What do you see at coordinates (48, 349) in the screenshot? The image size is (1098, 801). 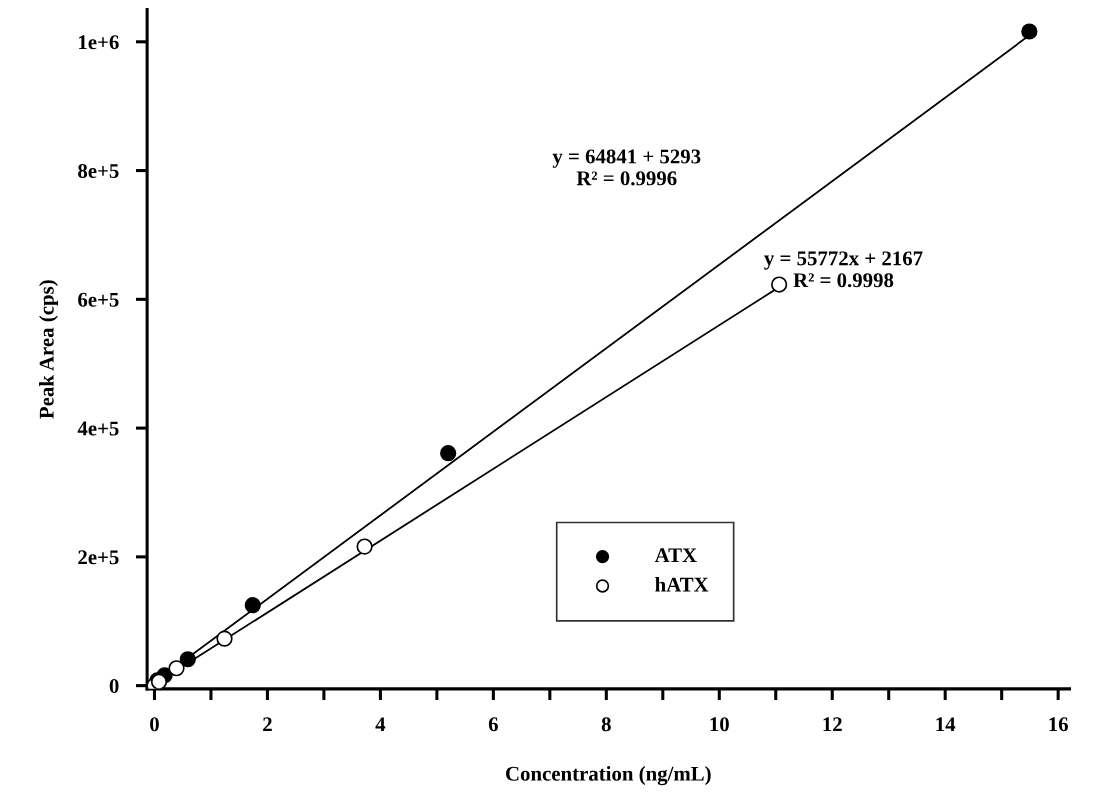 I see `y-axis-title: Peak Area (cps)` at bounding box center [48, 349].